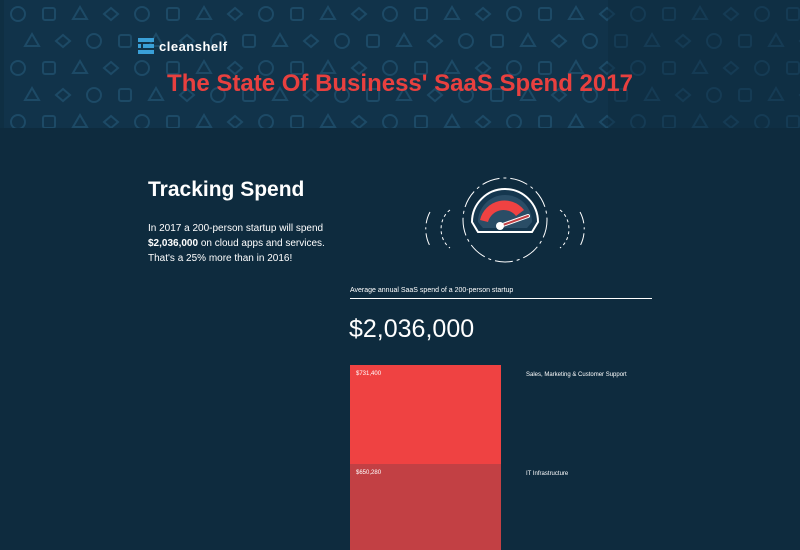 This screenshot has width=800, height=550. I want to click on brand-logo: cleanshelf, so click(183, 46).